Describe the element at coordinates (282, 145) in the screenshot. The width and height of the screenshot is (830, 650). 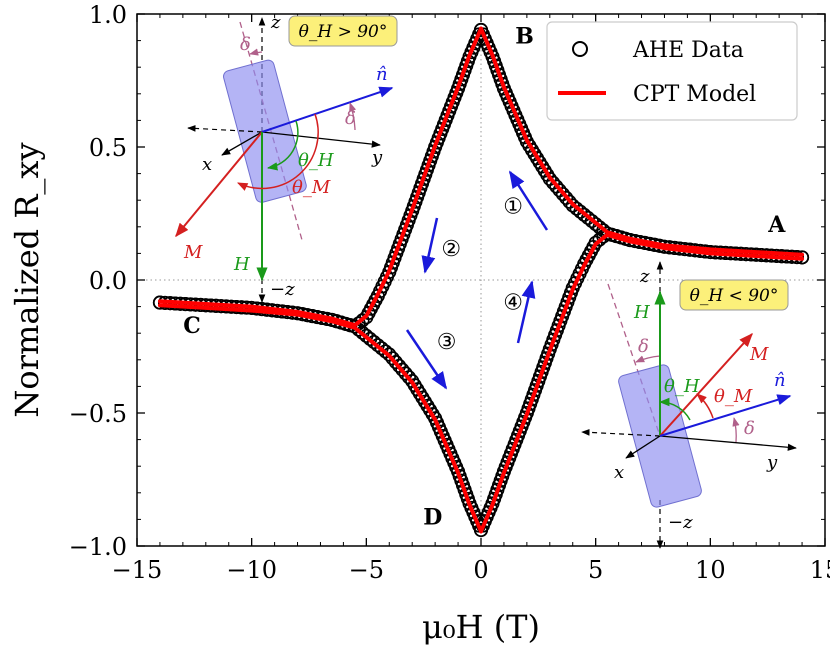
I see `inset-left-thetaH-arc` at that location.